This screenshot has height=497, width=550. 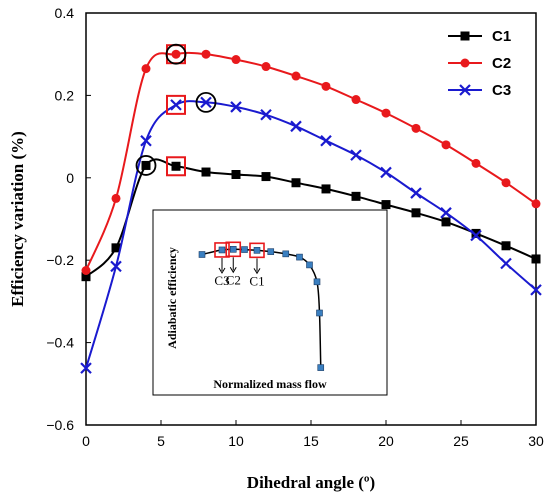 What do you see at coordinates (261, 308) in the screenshot?
I see `inset-series` at bounding box center [261, 308].